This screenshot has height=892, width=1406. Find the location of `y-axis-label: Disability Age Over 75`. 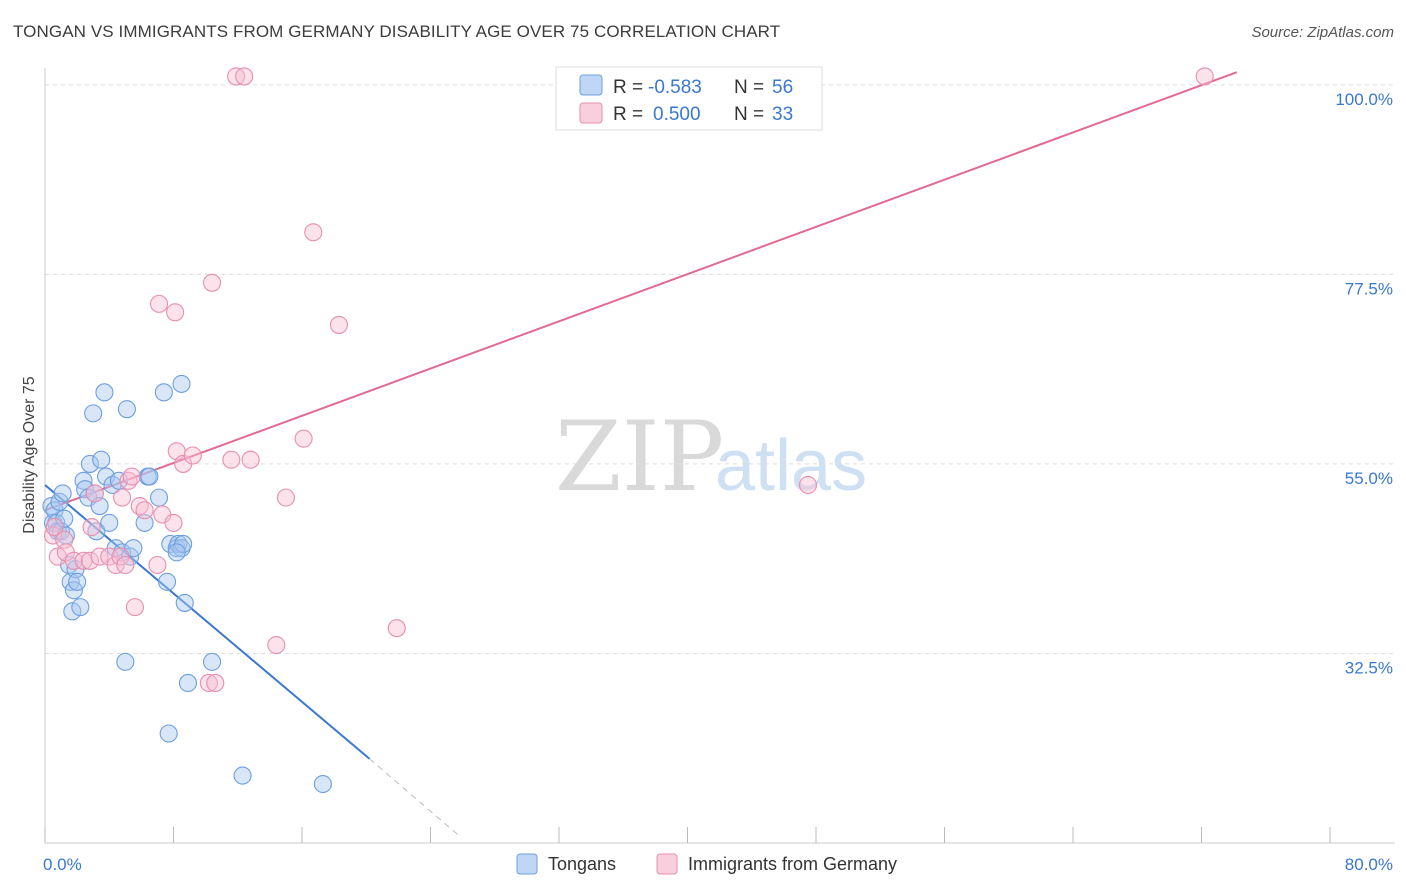

y-axis-label: Disability Age Over 75 is located at coordinates (29, 455).